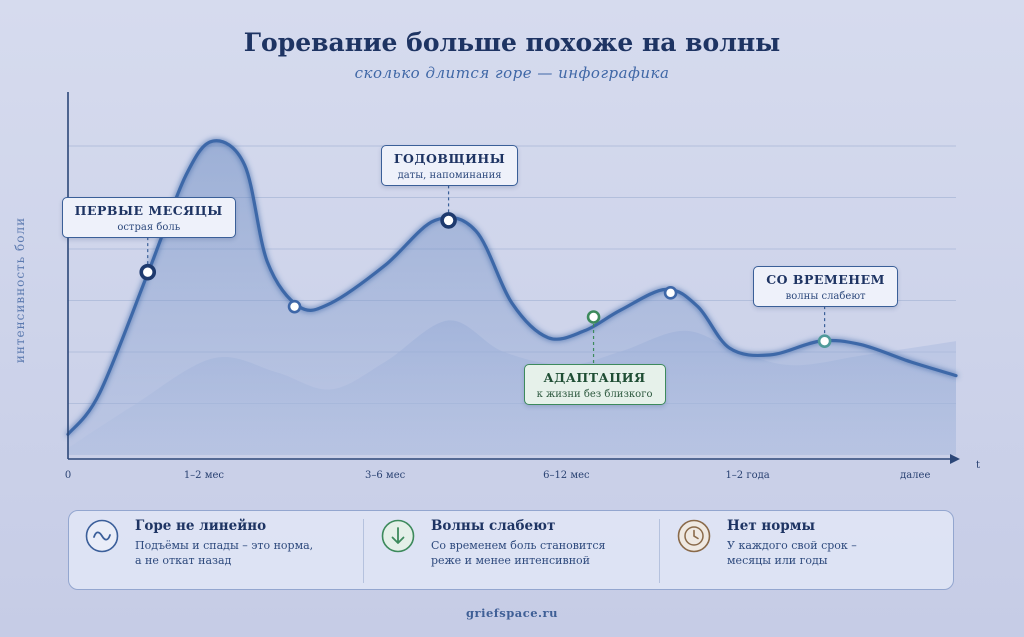 The image size is (1024, 637). I want to click on annotation-text: даты, напоминания, so click(449, 176).